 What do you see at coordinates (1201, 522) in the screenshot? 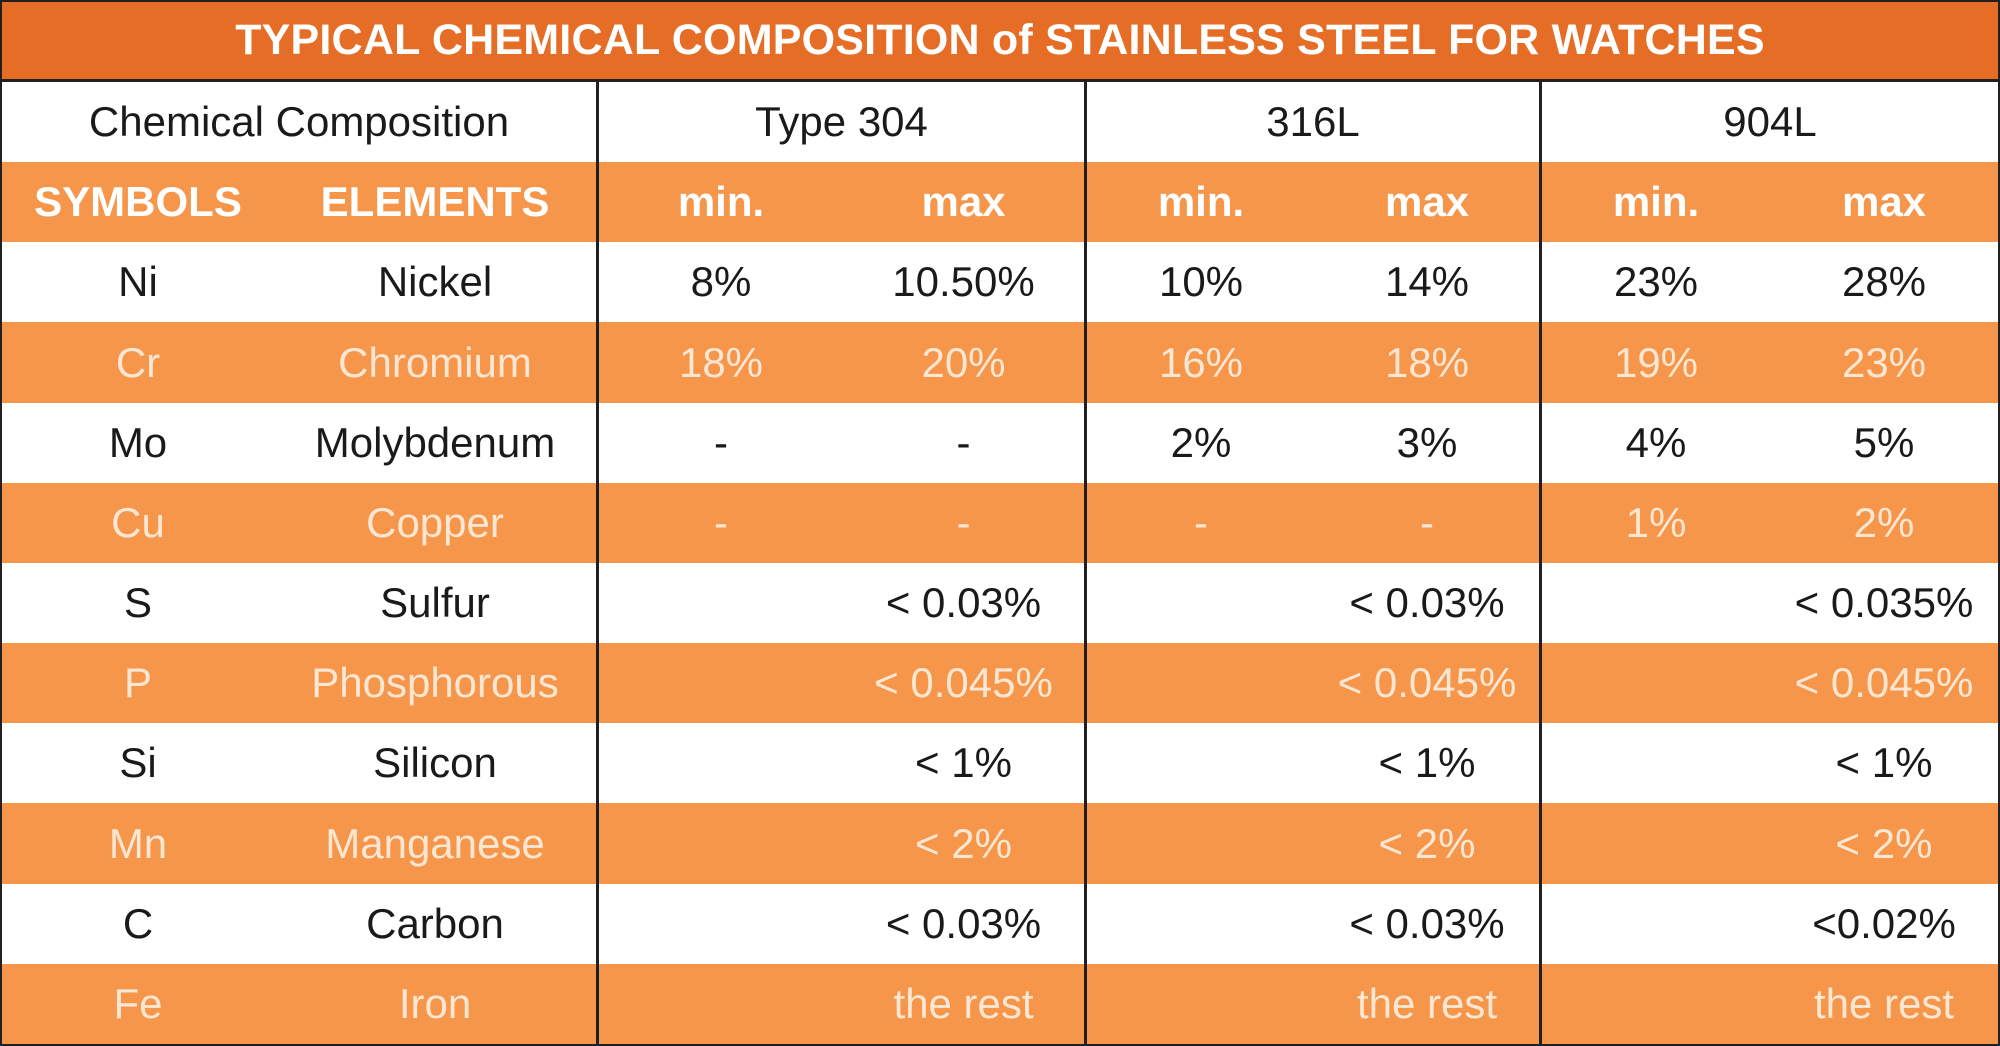
I see `316l-min-cell: -` at bounding box center [1201, 522].